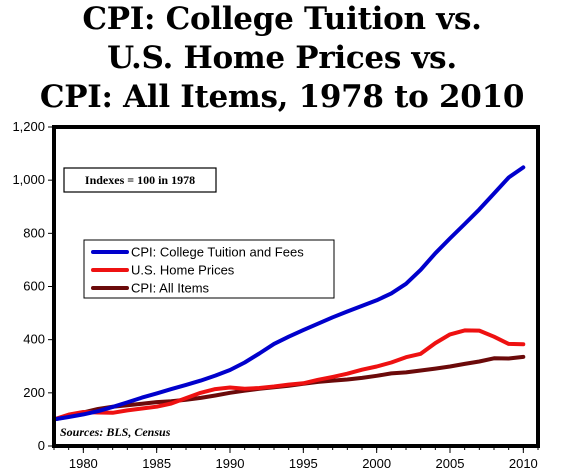  Describe the element at coordinates (34, 286) in the screenshot. I see `y-tick-label: 600` at that location.